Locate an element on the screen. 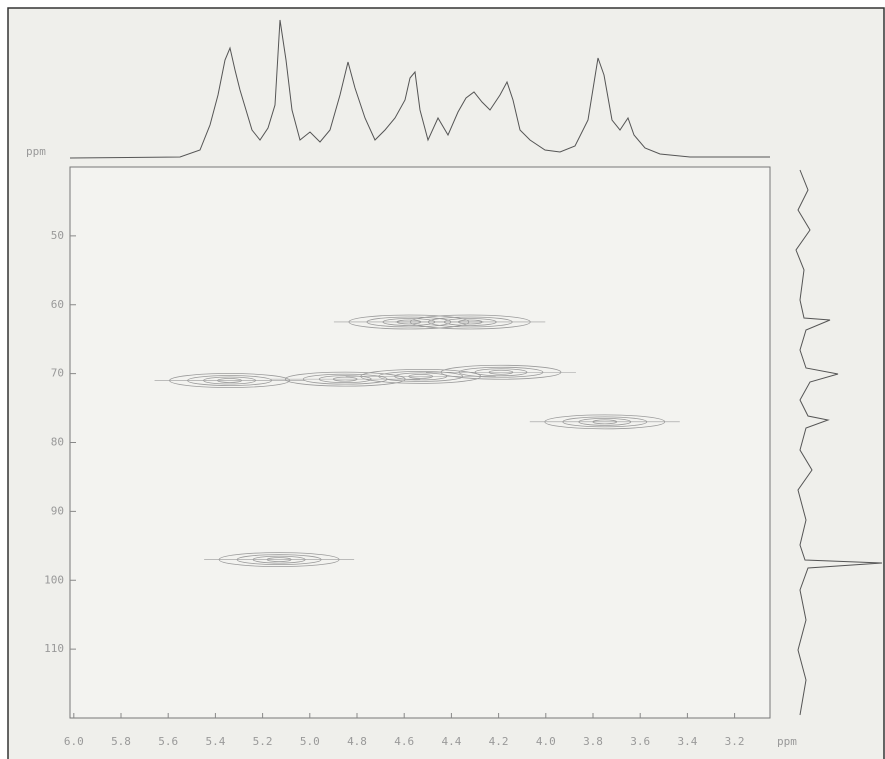 This screenshot has height=759, width=885. top-projection is located at coordinates (419, 89).